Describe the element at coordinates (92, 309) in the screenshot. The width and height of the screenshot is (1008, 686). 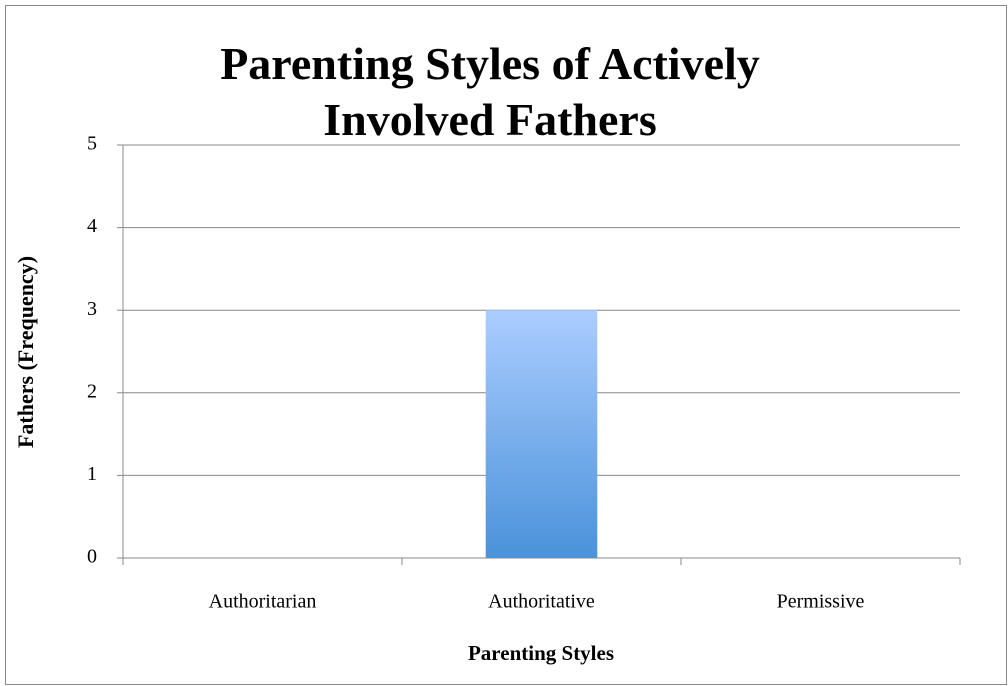
I see `y-tick-label: 3` at that location.